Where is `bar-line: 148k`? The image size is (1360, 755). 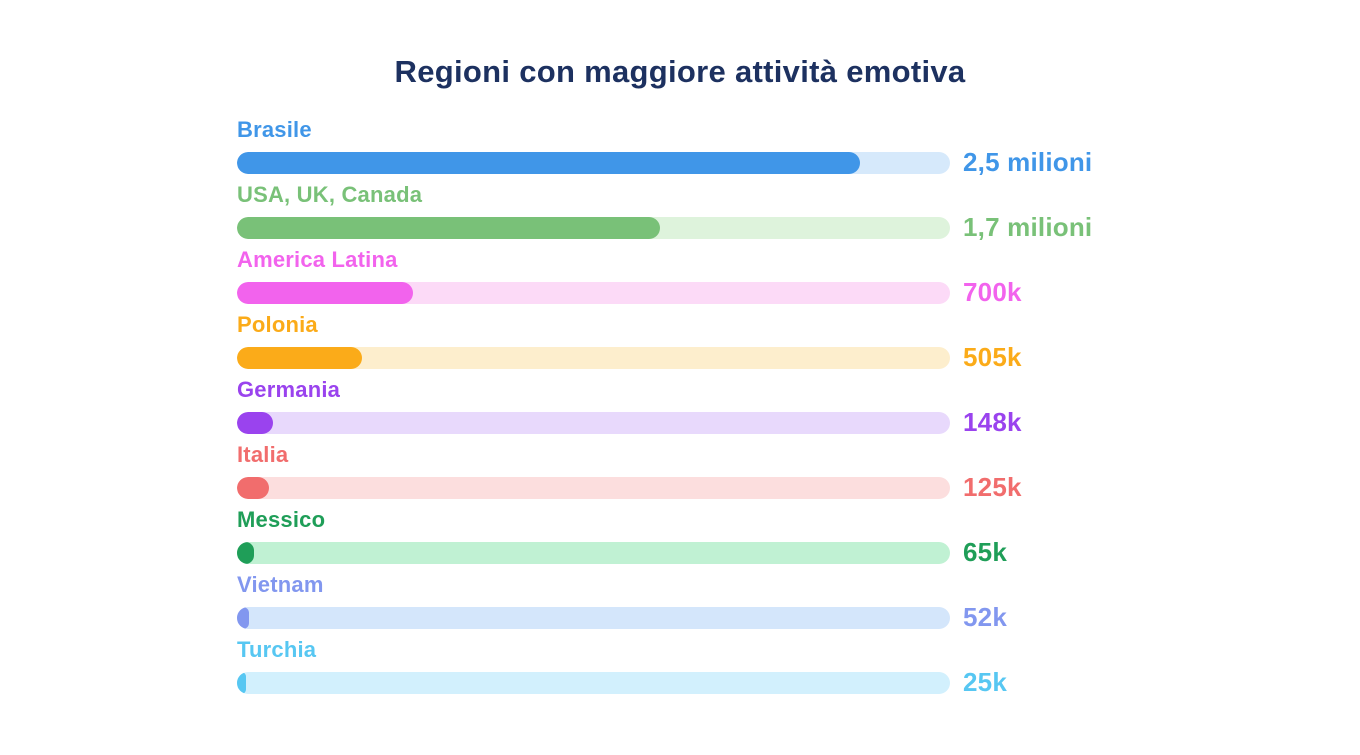
bar-line: 148k is located at coordinates (687, 422).